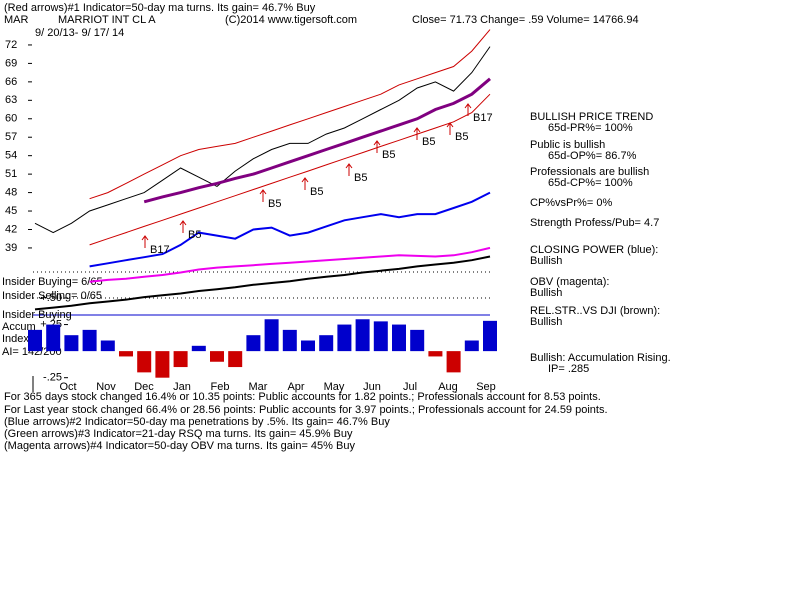 The width and height of the screenshot is (800, 600). What do you see at coordinates (258, 387) in the screenshot?
I see `x-tick-label: Mar` at bounding box center [258, 387].